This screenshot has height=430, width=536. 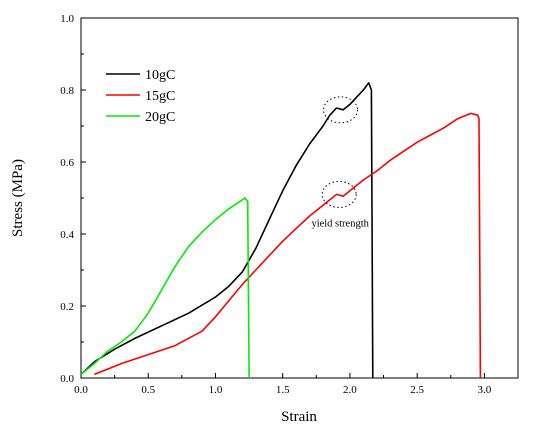 I want to click on legend-label: 10gC, so click(x=160, y=75).